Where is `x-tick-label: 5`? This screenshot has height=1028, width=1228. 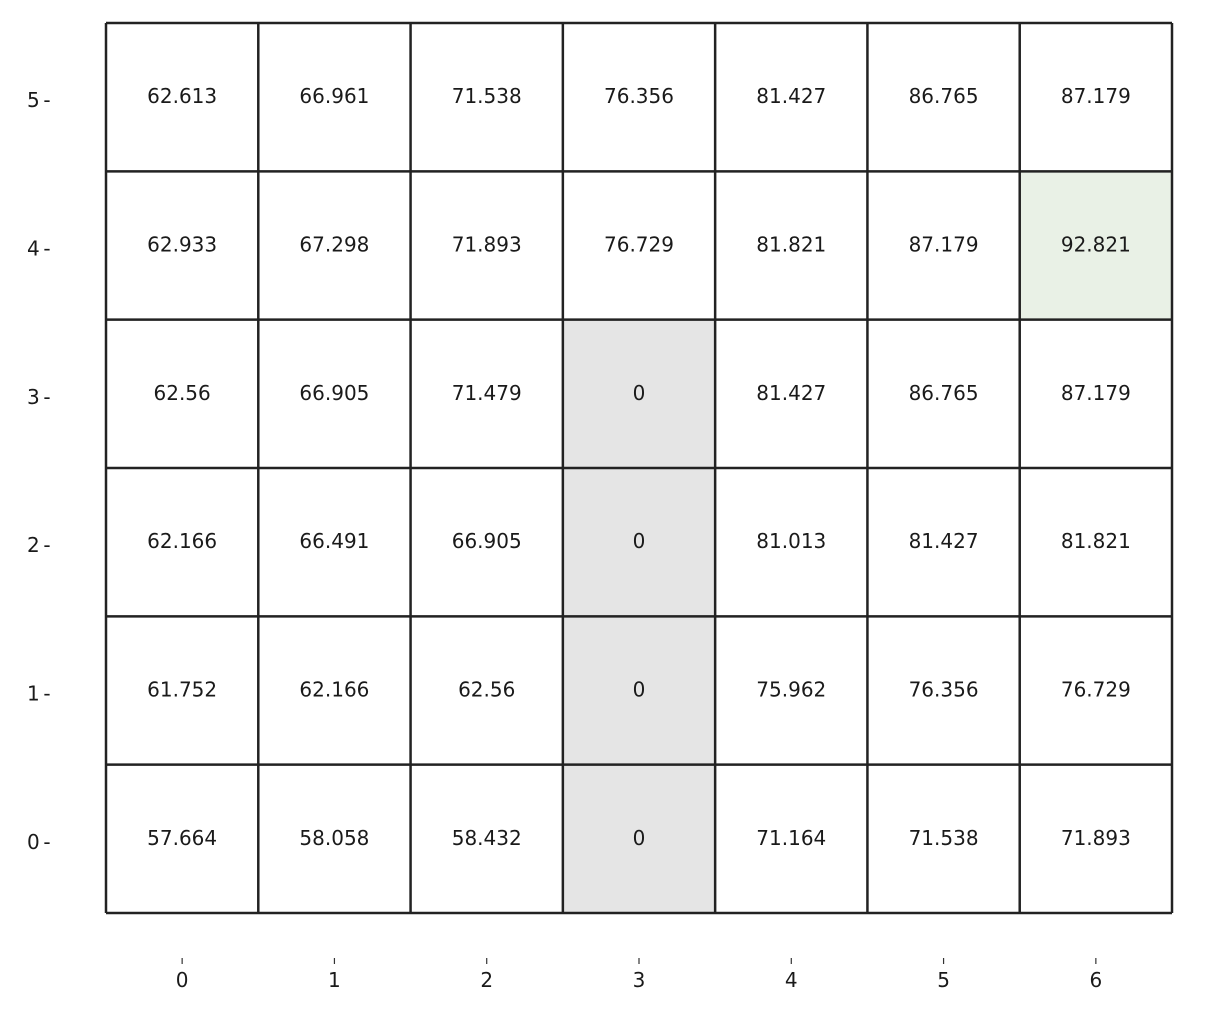 x-tick-label: 5 is located at coordinates (943, 980).